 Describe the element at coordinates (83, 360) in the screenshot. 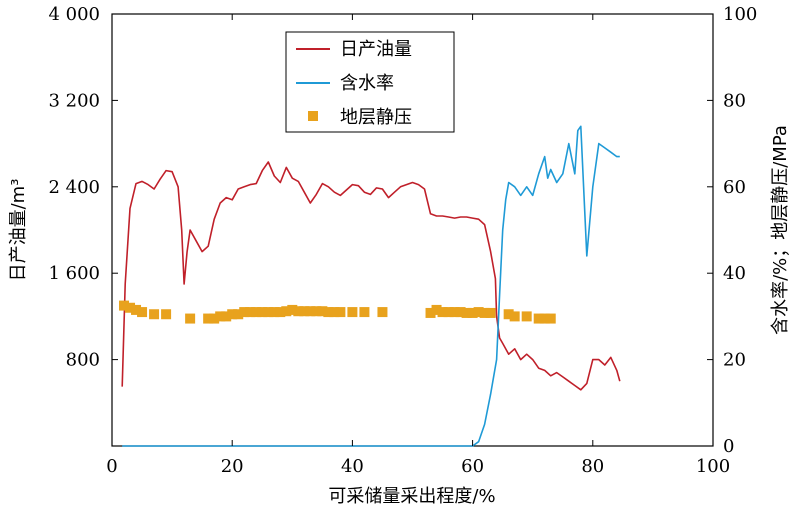

I see `y-left-tick-label: 800` at that location.